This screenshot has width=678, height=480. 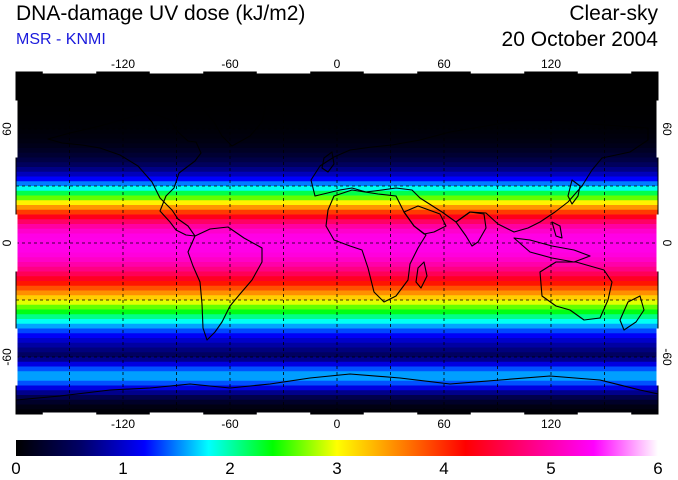 I want to click on lon-label-top: 60, so click(x=444, y=64).